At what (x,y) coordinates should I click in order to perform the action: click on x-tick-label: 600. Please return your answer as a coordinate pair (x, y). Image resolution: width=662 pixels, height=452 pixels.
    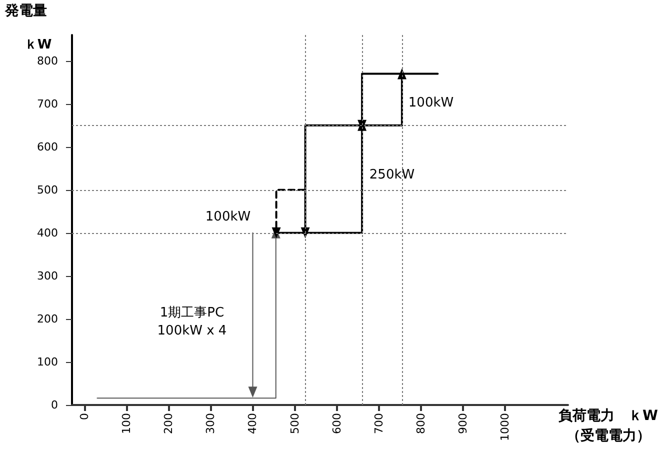
    Looking at the image, I should click on (337, 423).